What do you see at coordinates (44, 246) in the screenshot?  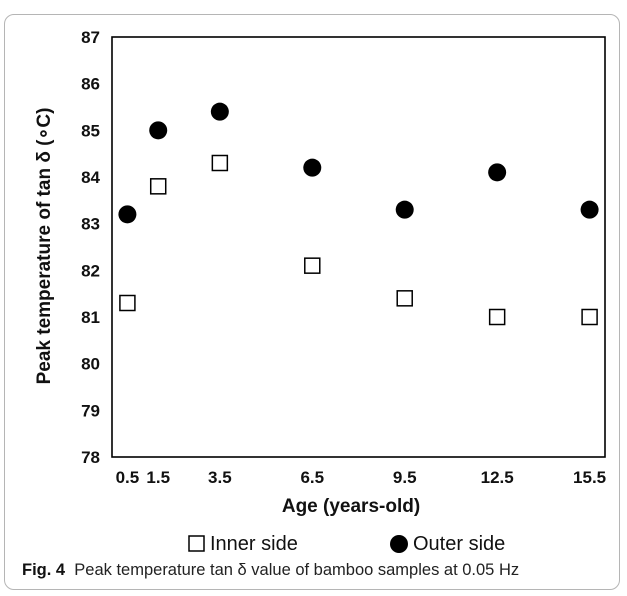 I see `y-axis-title: Peak temperature of tan δ (∘C)` at bounding box center [44, 246].